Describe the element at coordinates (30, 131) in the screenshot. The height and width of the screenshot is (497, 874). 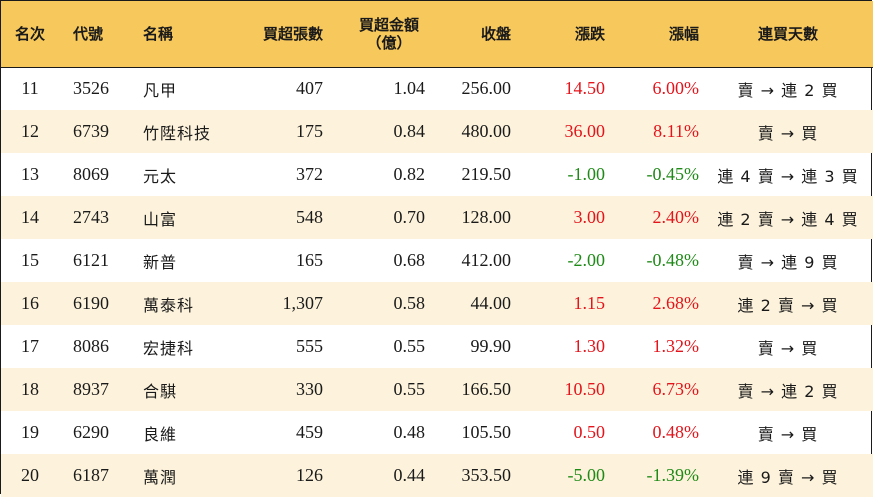
I see `cell-rank: 12` at that location.